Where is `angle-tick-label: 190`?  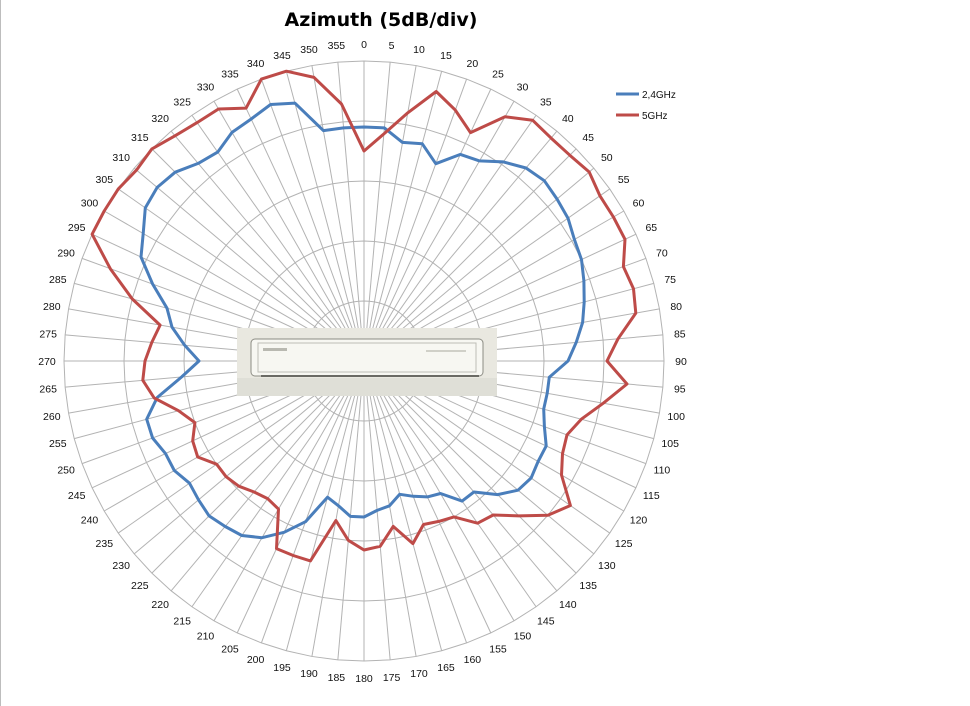 angle-tick-label: 190 is located at coordinates (309, 674).